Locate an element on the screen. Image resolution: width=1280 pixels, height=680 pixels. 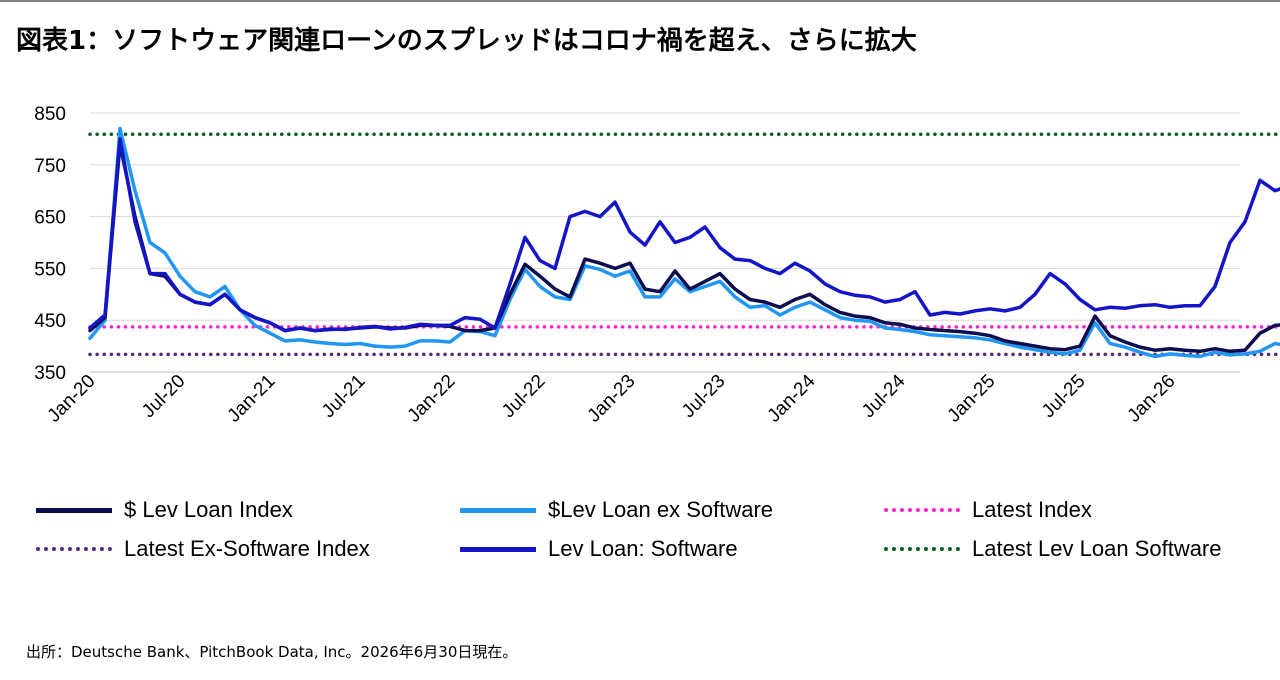
y-tick-label: 750 is located at coordinates (50, 166).